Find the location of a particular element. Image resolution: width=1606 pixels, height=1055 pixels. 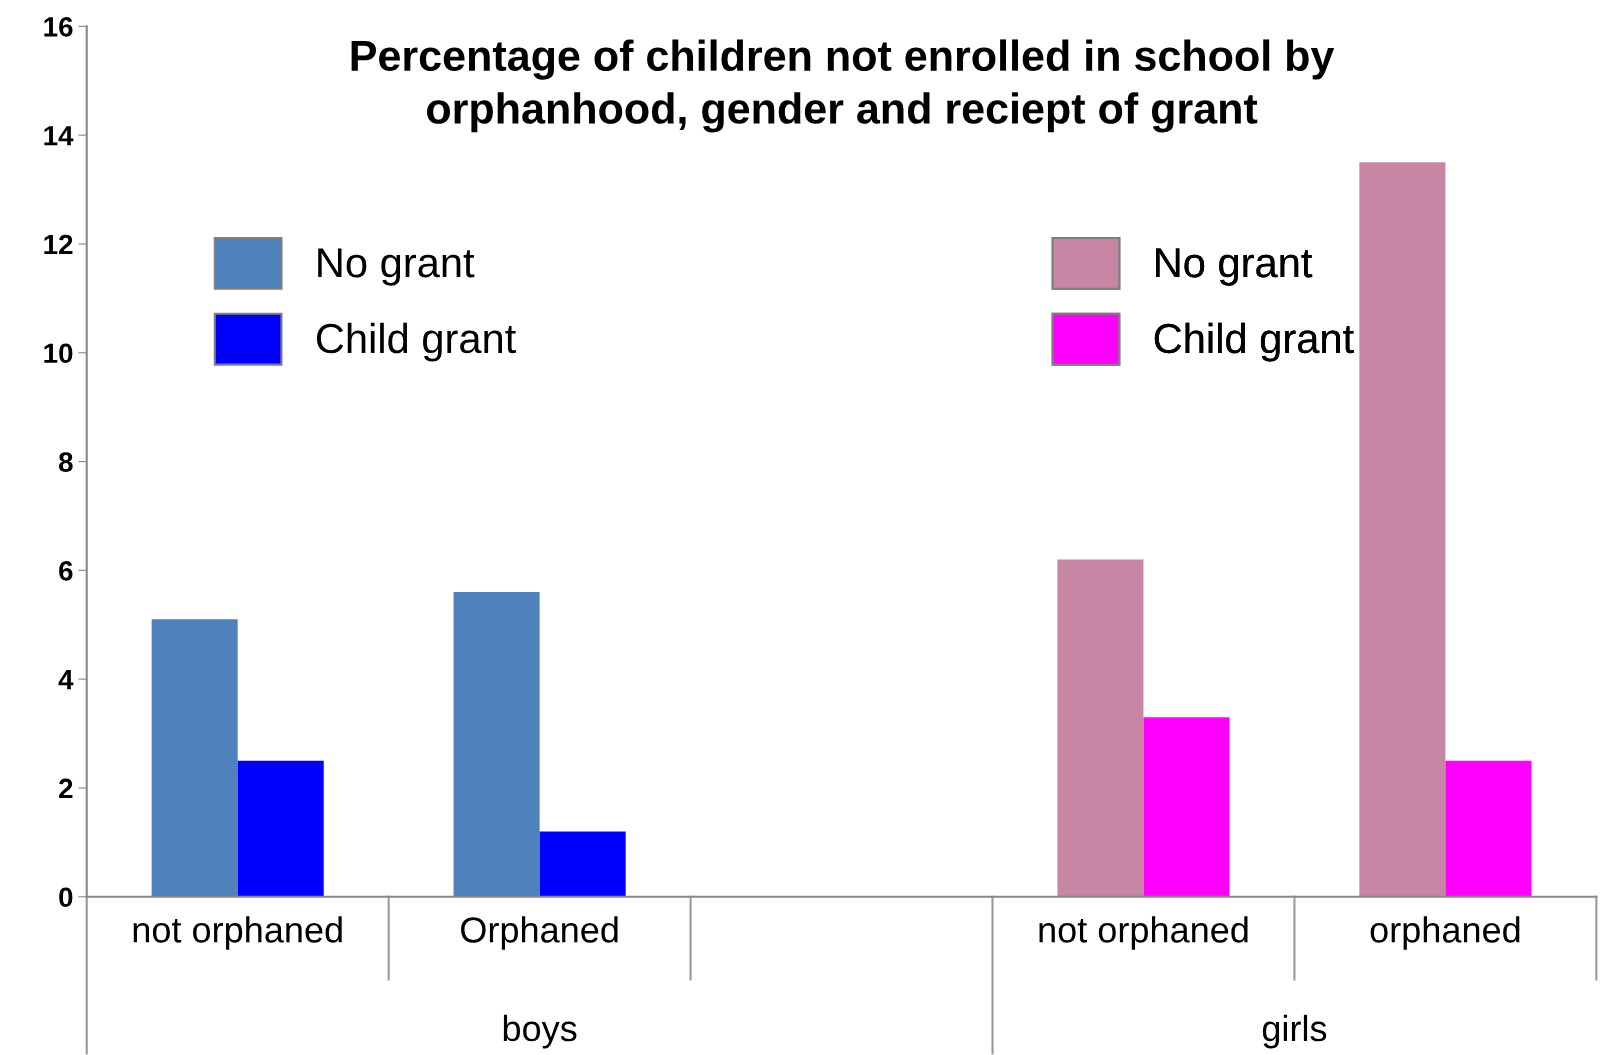

y-tick-label: 14 is located at coordinates (59, 136).